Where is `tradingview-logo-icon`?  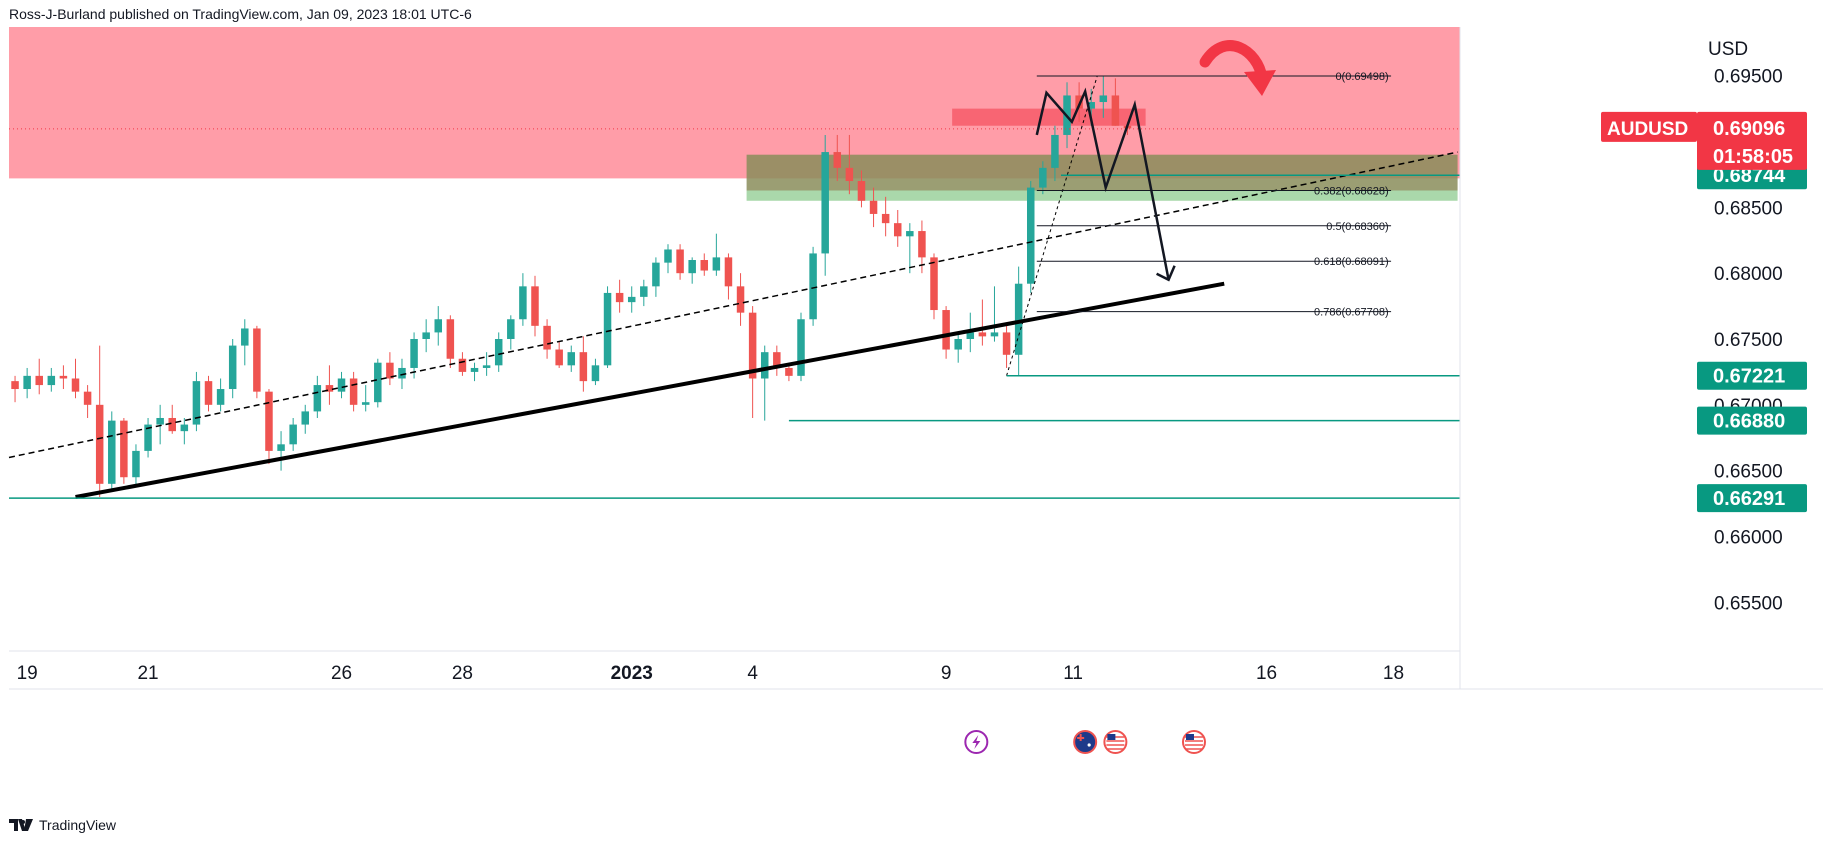 tradingview-logo-icon is located at coordinates (21, 825).